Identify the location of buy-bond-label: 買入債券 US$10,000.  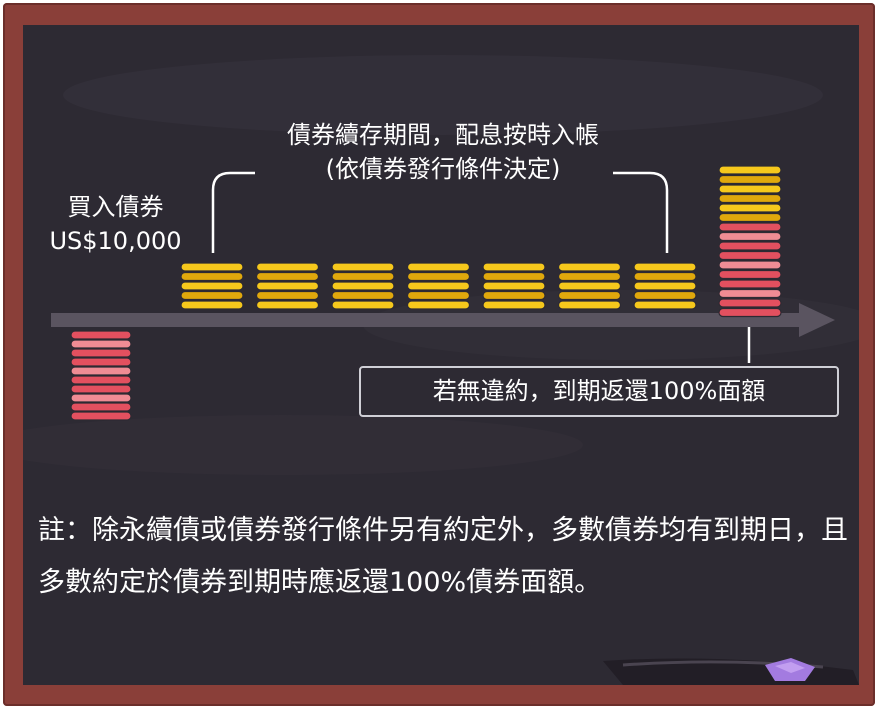
(115, 224).